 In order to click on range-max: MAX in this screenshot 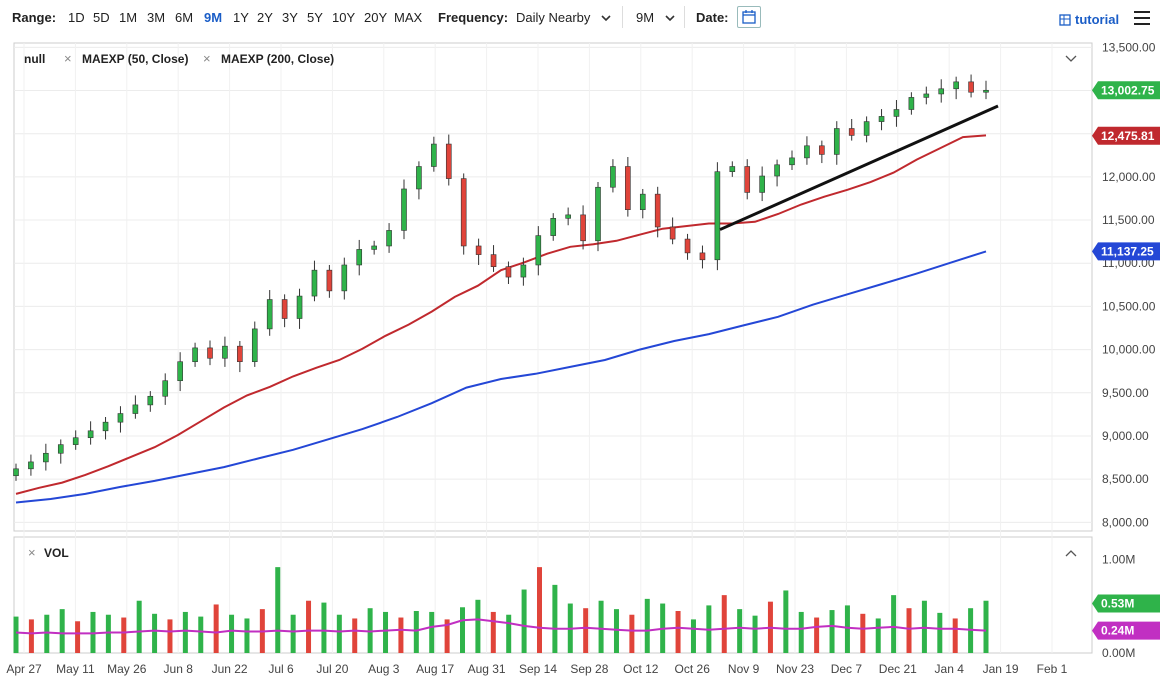, I will do `click(408, 17)`.